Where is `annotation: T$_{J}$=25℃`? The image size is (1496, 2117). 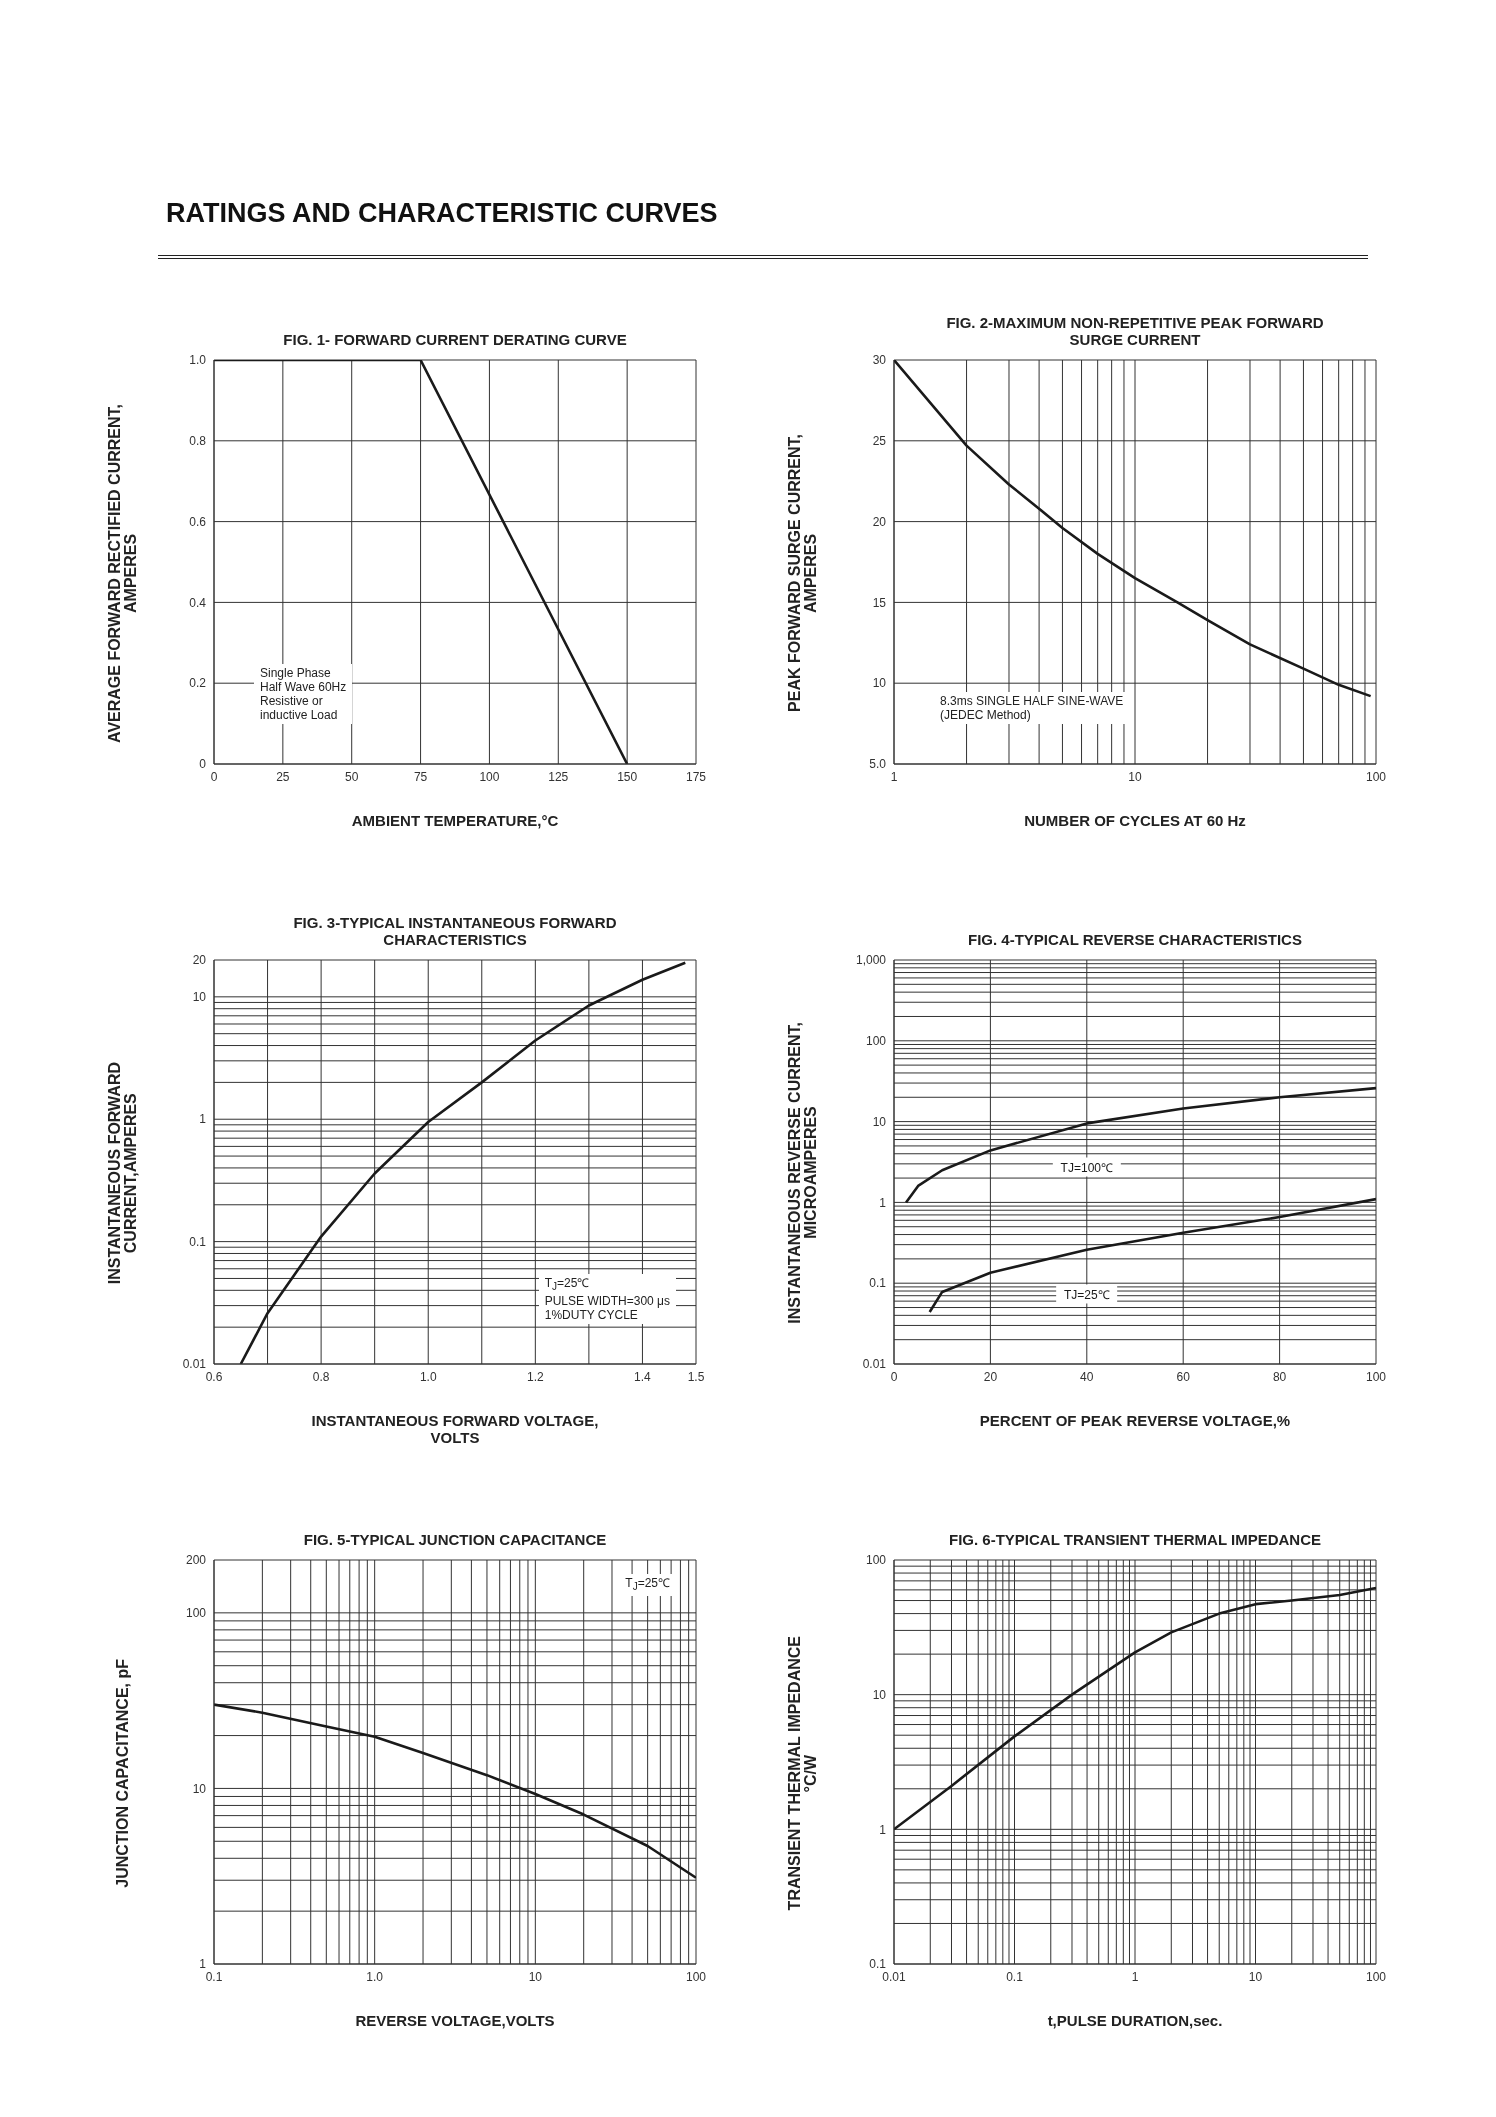
annotation: T$_{J}$=25℃ is located at coordinates (647, 1585).